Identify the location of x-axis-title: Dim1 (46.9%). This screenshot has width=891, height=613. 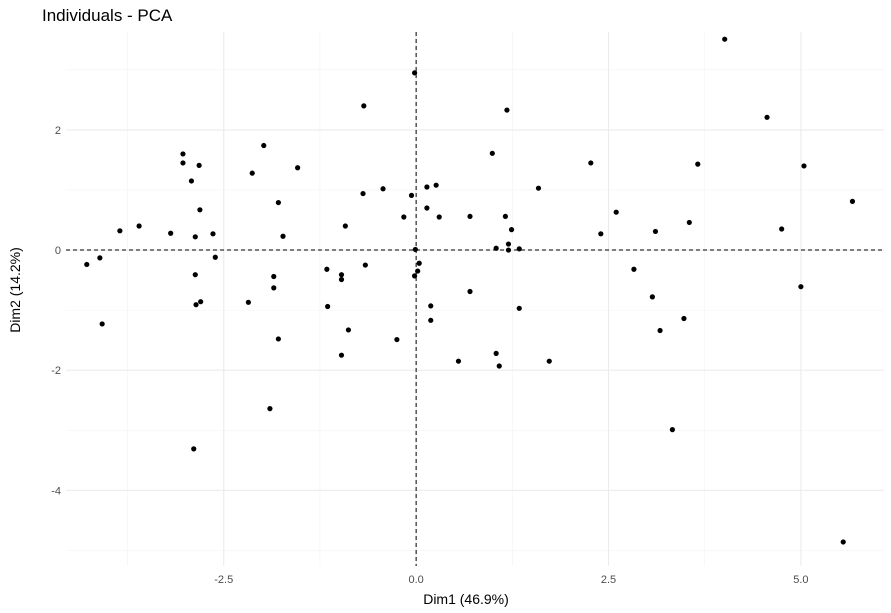
(466, 599).